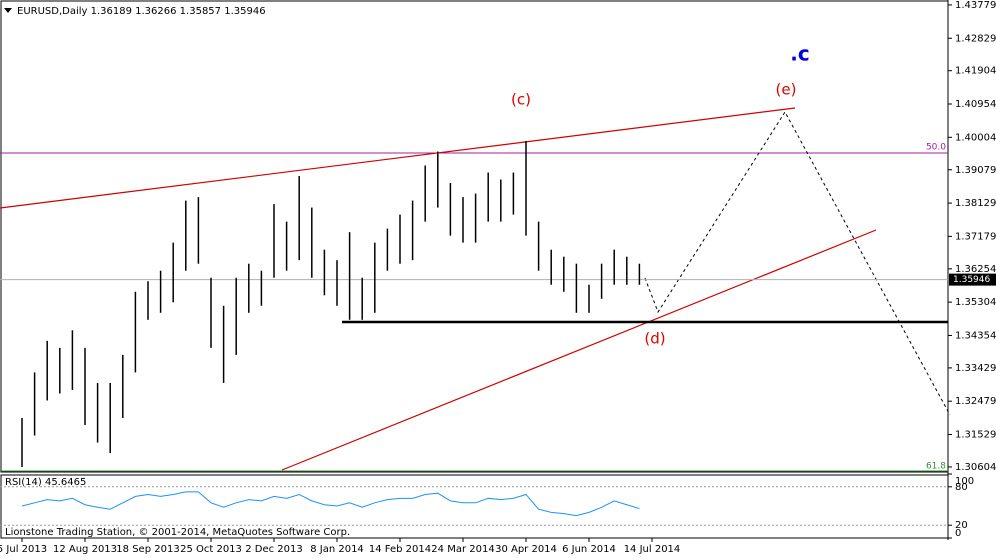 This screenshot has height=558, width=996. What do you see at coordinates (211, 549) in the screenshot?
I see `x-tick-label: 25 Oct 2013` at bounding box center [211, 549].